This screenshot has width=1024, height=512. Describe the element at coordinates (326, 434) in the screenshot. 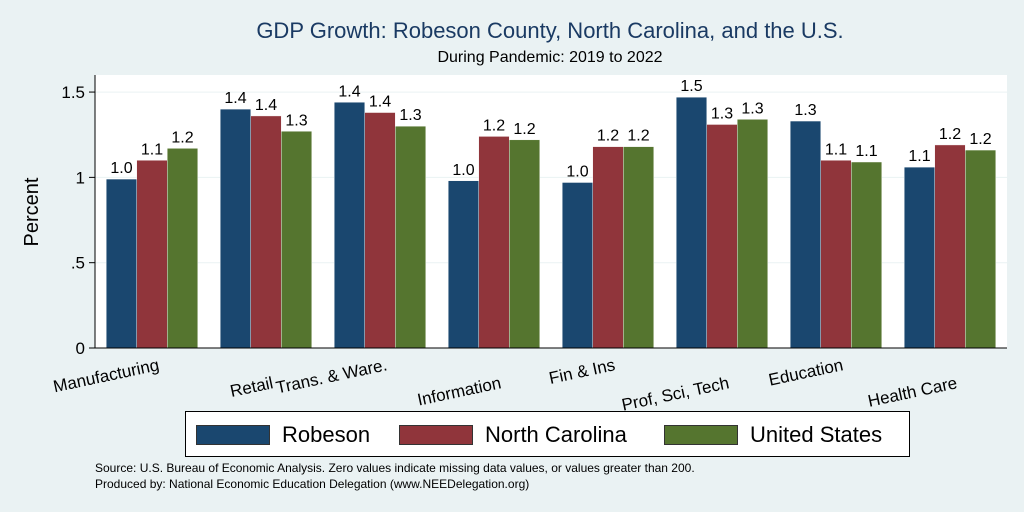

I see `legend-label-robeson: Robeson` at that location.